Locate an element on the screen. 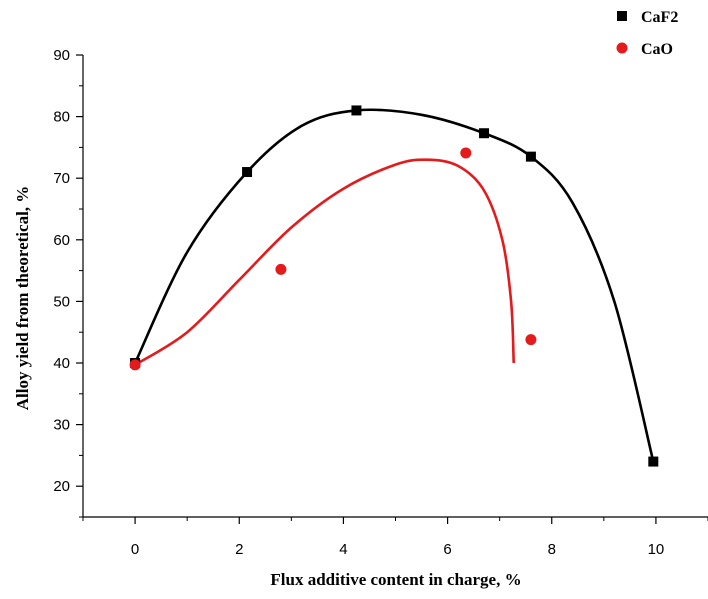 This screenshot has width=708, height=599. y-tick-label: 80 is located at coordinates (61, 117).